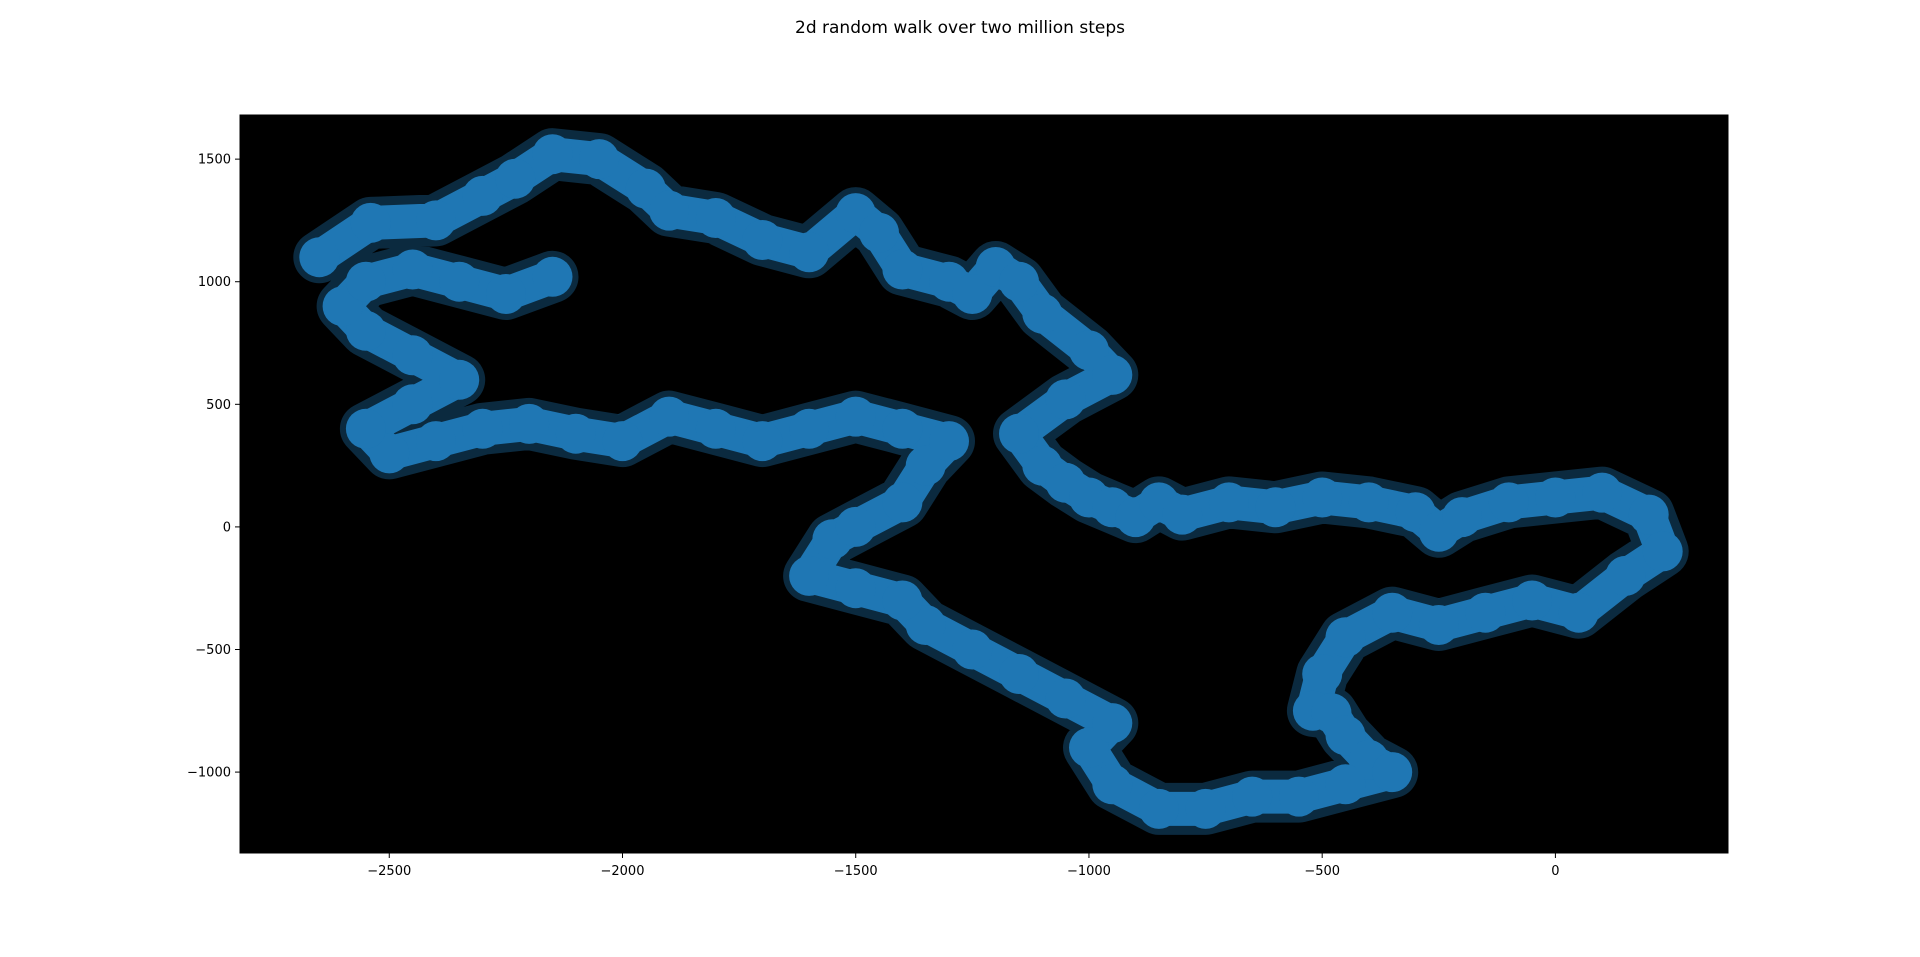 The image size is (1920, 957). What do you see at coordinates (1089, 871) in the screenshot?
I see `x-tick-label: −1000` at bounding box center [1089, 871].